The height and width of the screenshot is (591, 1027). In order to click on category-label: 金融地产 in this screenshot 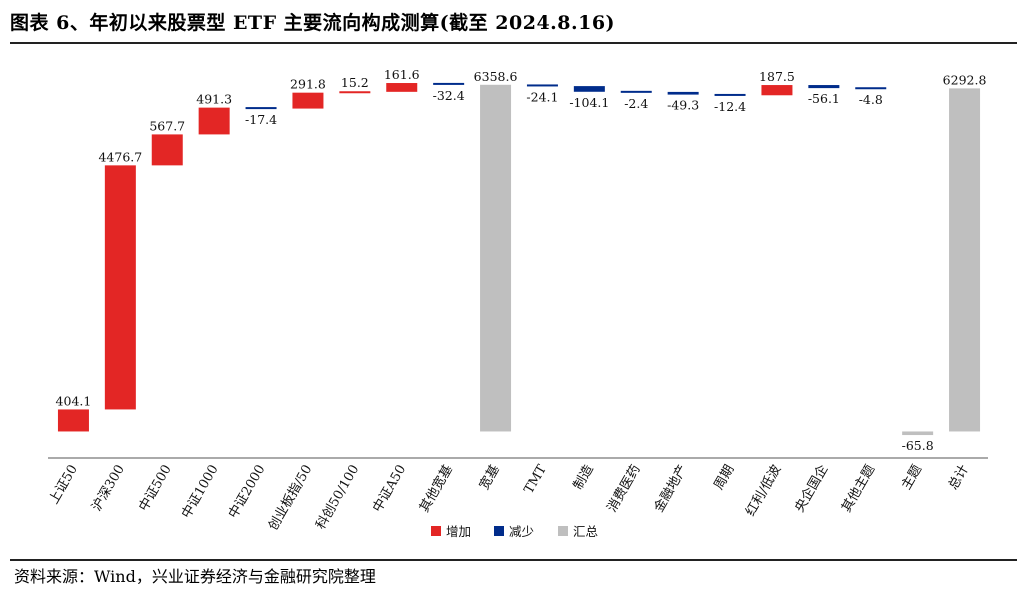, I will do `click(671, 488)`.